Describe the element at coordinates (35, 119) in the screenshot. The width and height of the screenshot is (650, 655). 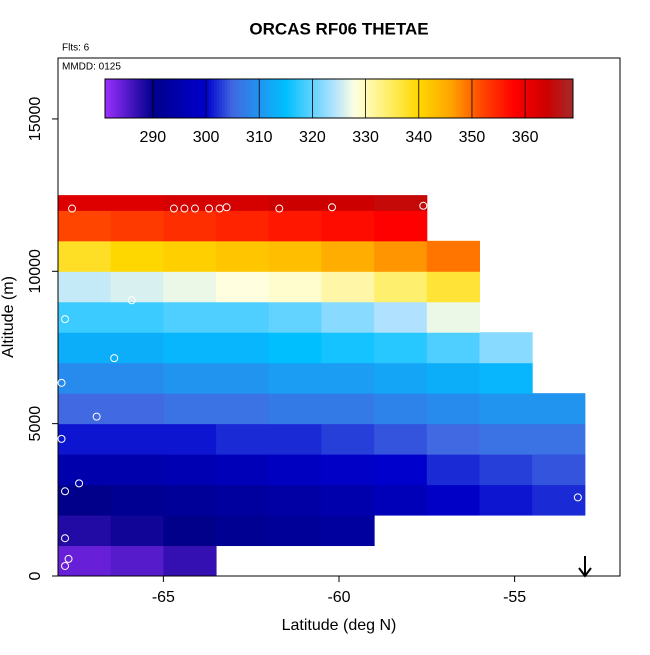
I see `y-tick-label: 15000` at that location.